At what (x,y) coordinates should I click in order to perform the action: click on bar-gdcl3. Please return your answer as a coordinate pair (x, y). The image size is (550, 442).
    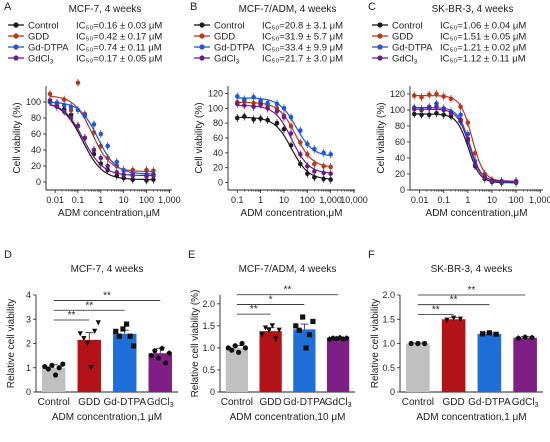
    Looking at the image, I should click on (525, 364).